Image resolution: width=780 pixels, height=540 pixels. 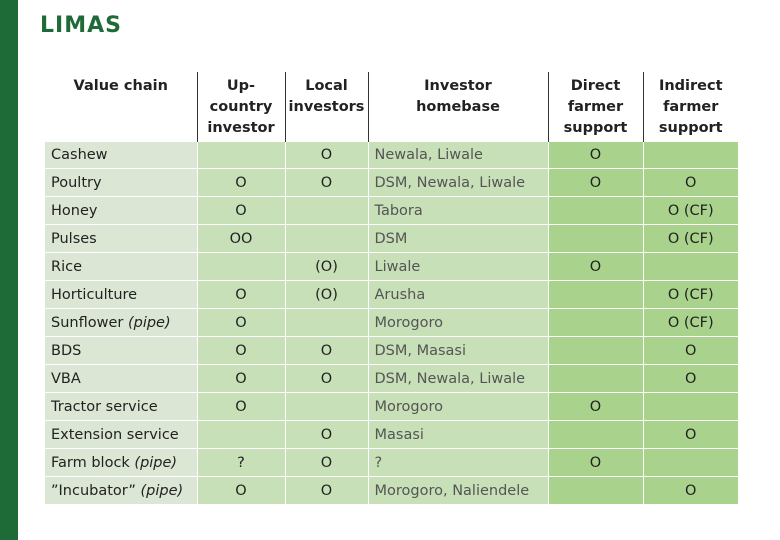 What do you see at coordinates (76, 182) in the screenshot?
I see `value-chain-name: Poultry` at bounding box center [76, 182].